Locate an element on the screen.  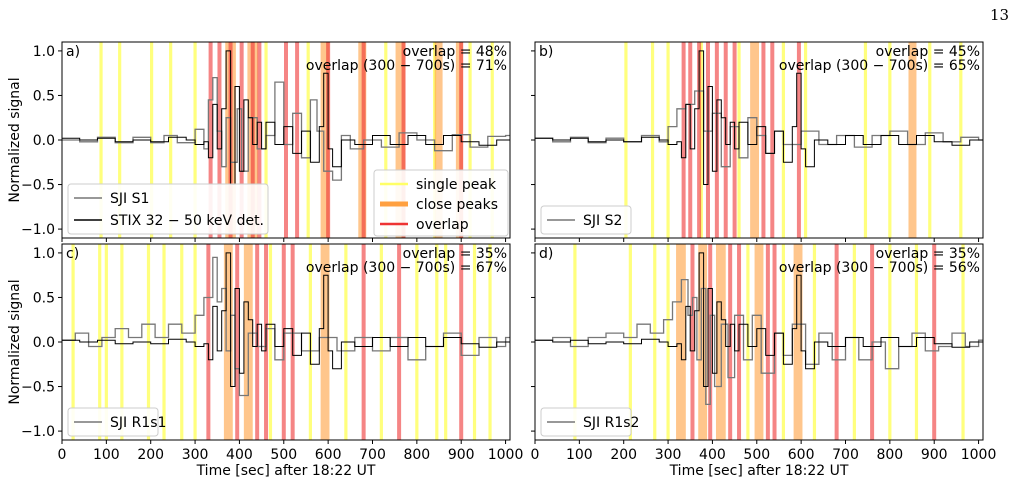
legend-line-label: SJI R1s1 is located at coordinates (138, 423).